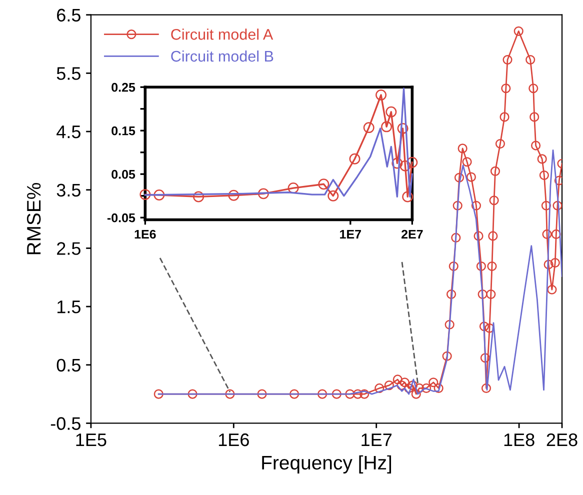 The height and width of the screenshot is (495, 583). I want to click on x-tick-label: 2E7, so click(412, 234).